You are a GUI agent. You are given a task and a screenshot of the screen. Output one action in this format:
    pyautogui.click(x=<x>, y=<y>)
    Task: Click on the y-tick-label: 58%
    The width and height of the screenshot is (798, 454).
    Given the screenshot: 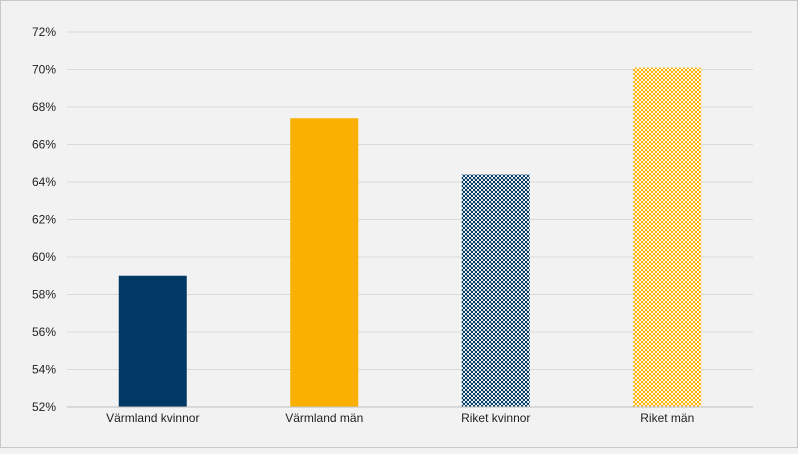 What is the action you would take?
    pyautogui.click(x=44, y=295)
    